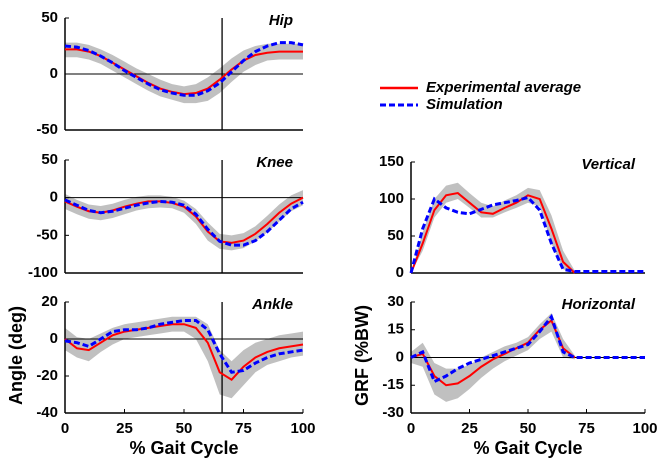  Describe the element at coordinates (464, 104) in the screenshot. I see `legend-entry: Simulation` at that location.